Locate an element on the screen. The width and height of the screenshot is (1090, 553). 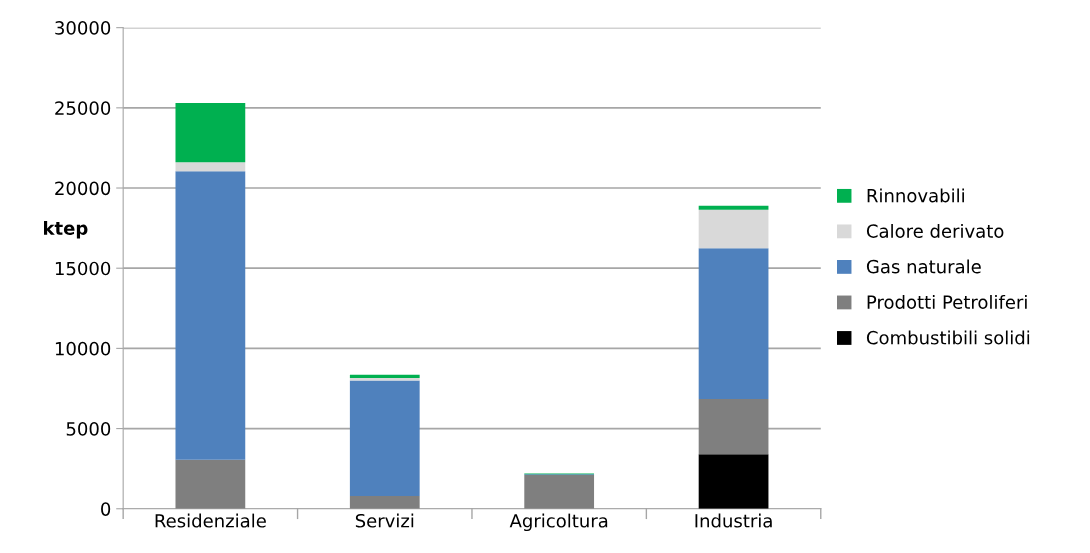
legend-label: Rinnovabili is located at coordinates (915, 195).